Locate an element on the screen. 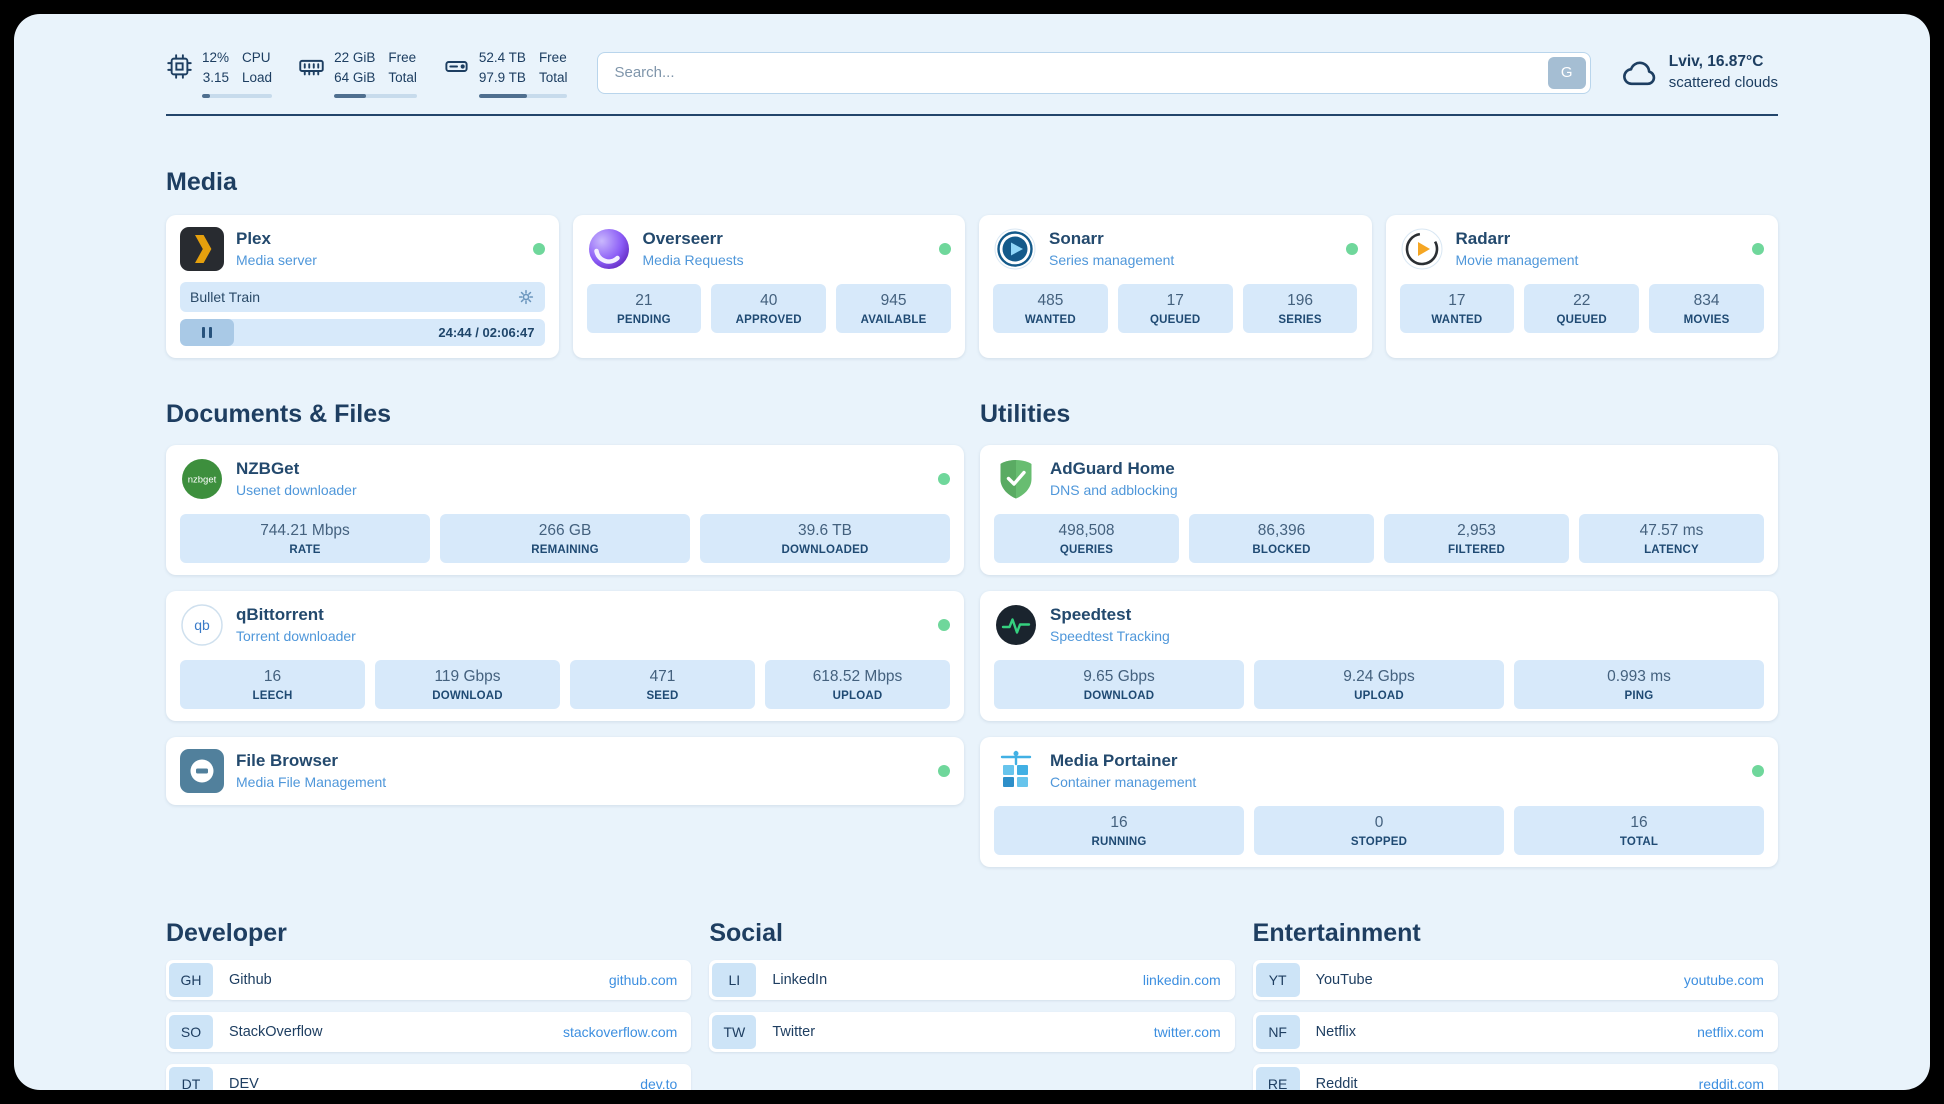  qbittorrent-link: qb qBittorrent Torrent downloader is located at coordinates (565, 625).